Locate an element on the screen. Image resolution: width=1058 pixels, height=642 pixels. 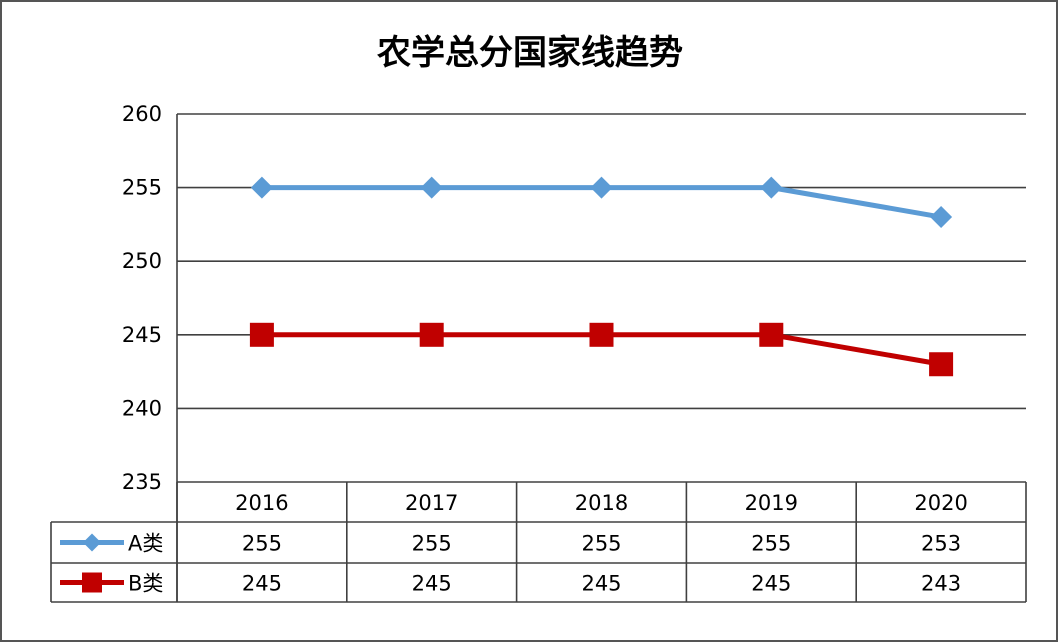
table-value-1-1: 245 is located at coordinates (432, 584).